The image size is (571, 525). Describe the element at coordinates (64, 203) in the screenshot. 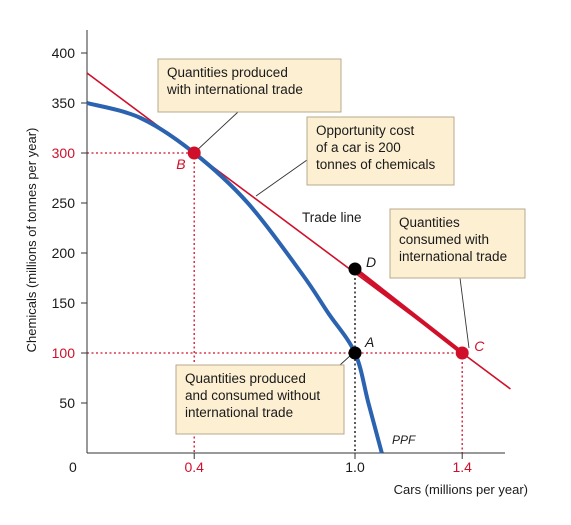

I see `y-tick-label: 250` at that location.